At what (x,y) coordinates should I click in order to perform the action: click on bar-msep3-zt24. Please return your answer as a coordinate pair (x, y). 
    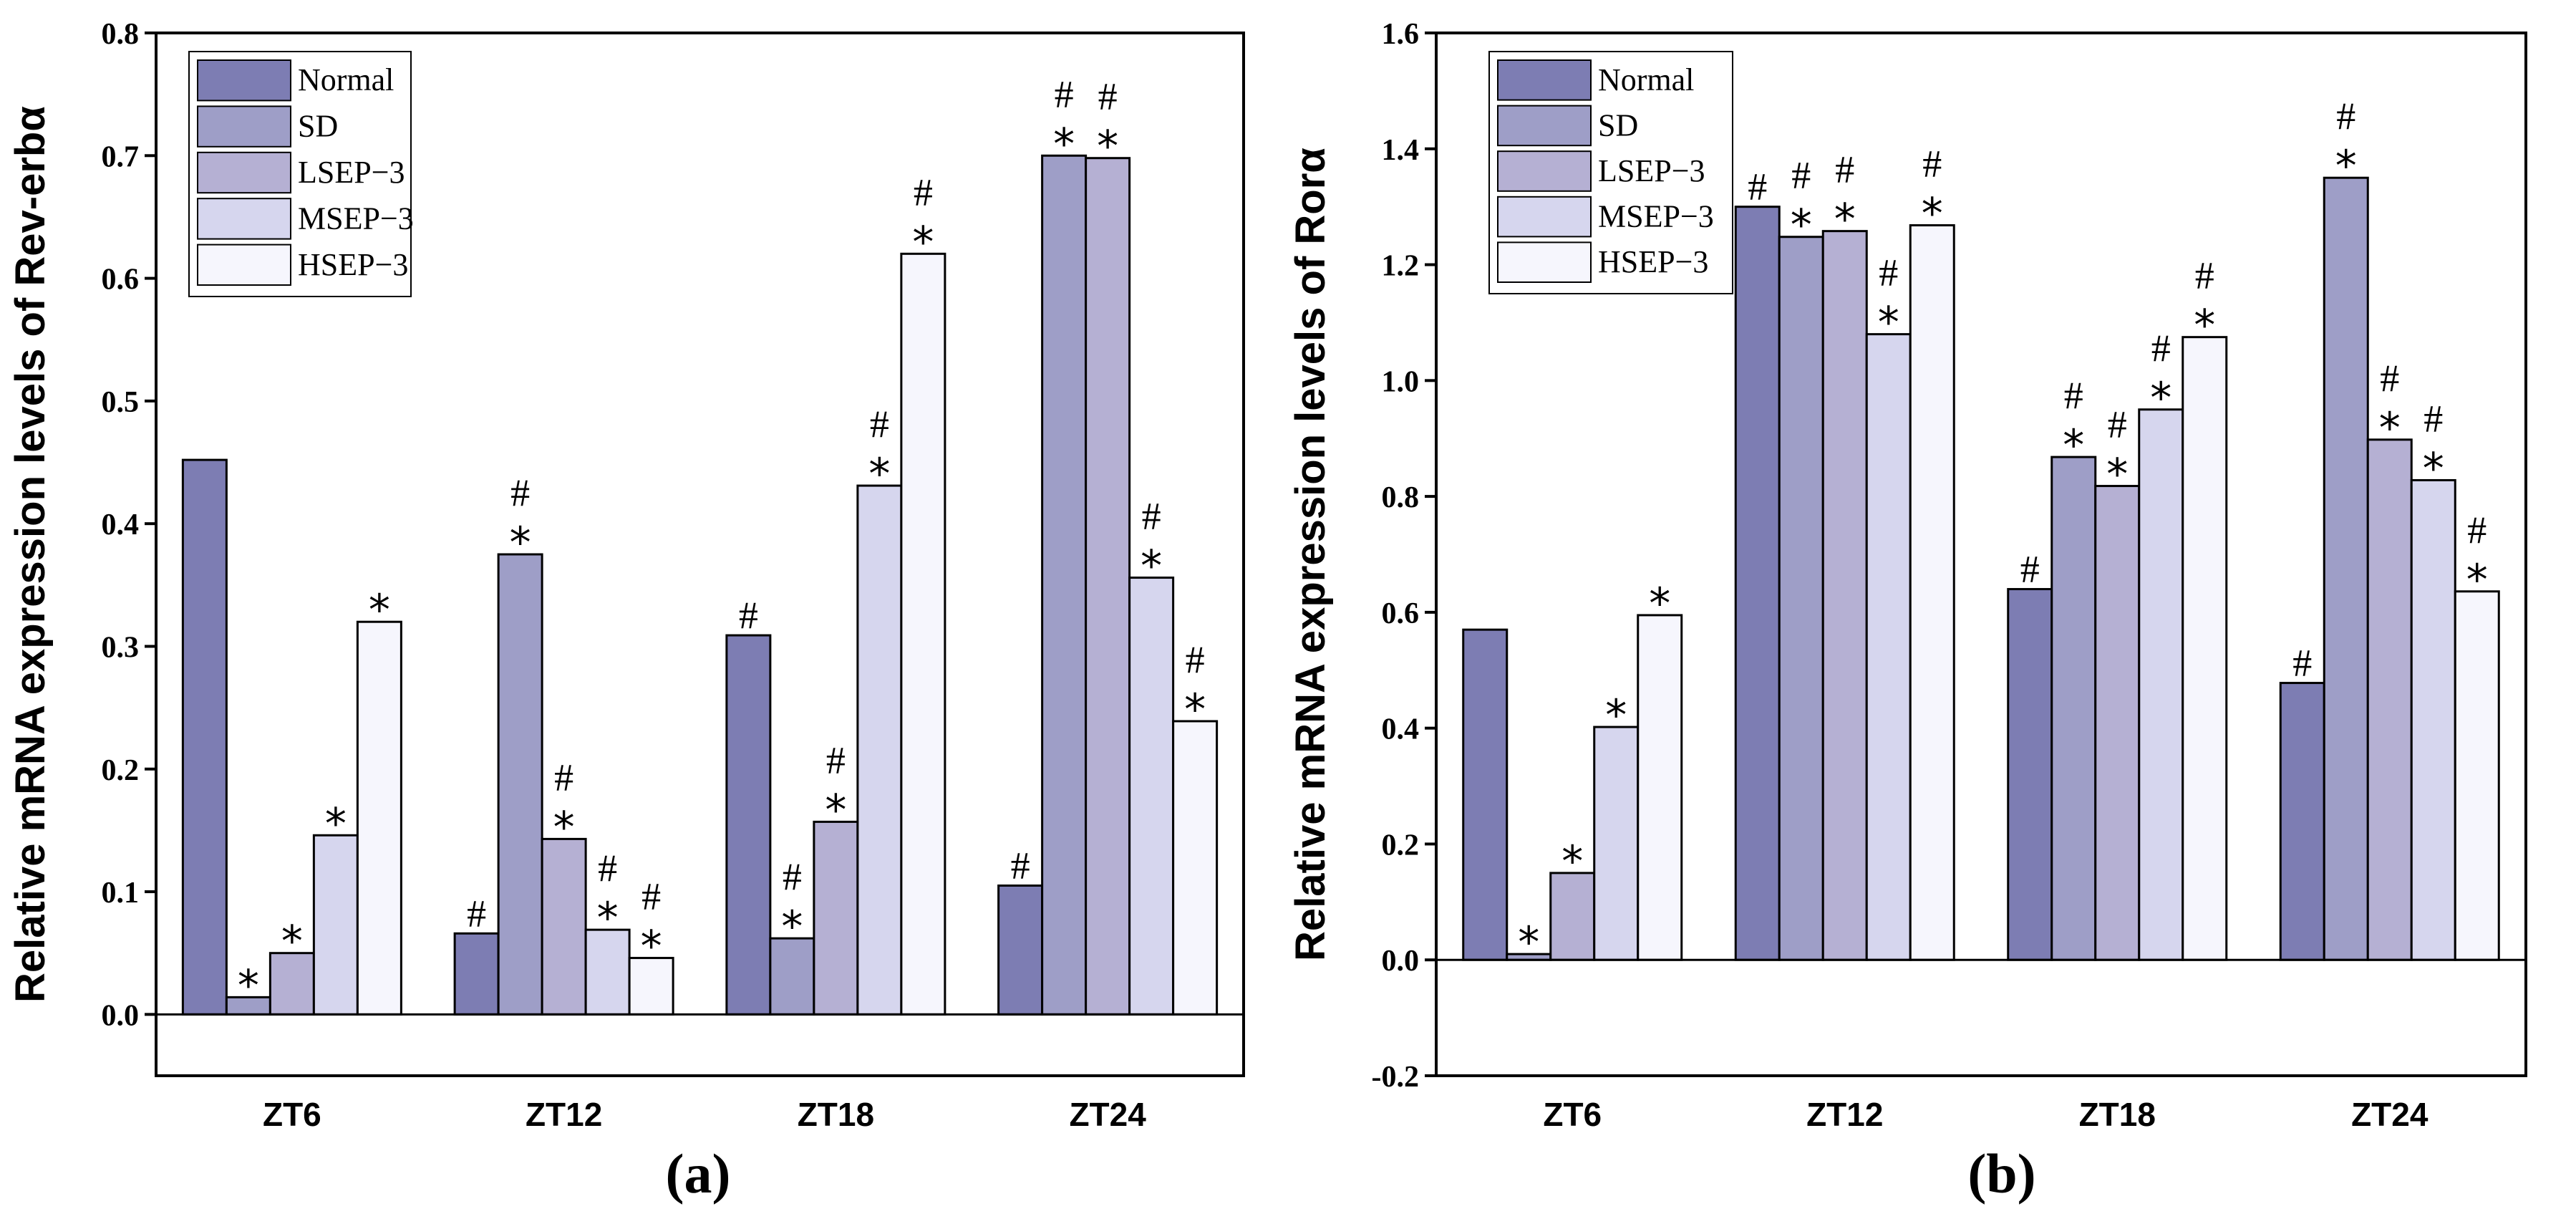
    Looking at the image, I should click on (2433, 719).